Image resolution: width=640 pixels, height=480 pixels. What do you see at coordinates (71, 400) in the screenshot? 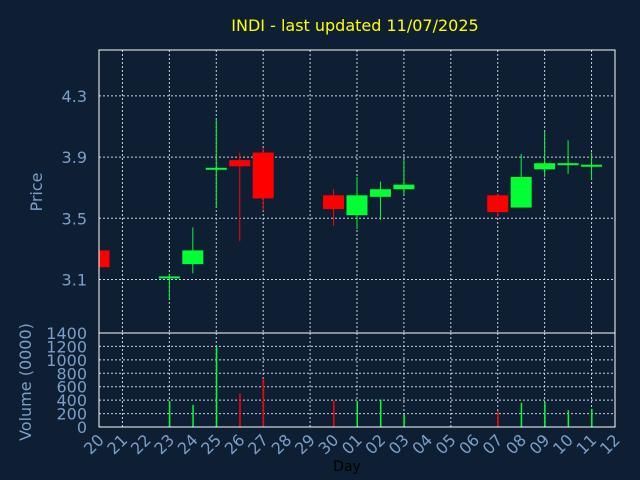
I see `volume-tick-label: 400` at bounding box center [71, 400].